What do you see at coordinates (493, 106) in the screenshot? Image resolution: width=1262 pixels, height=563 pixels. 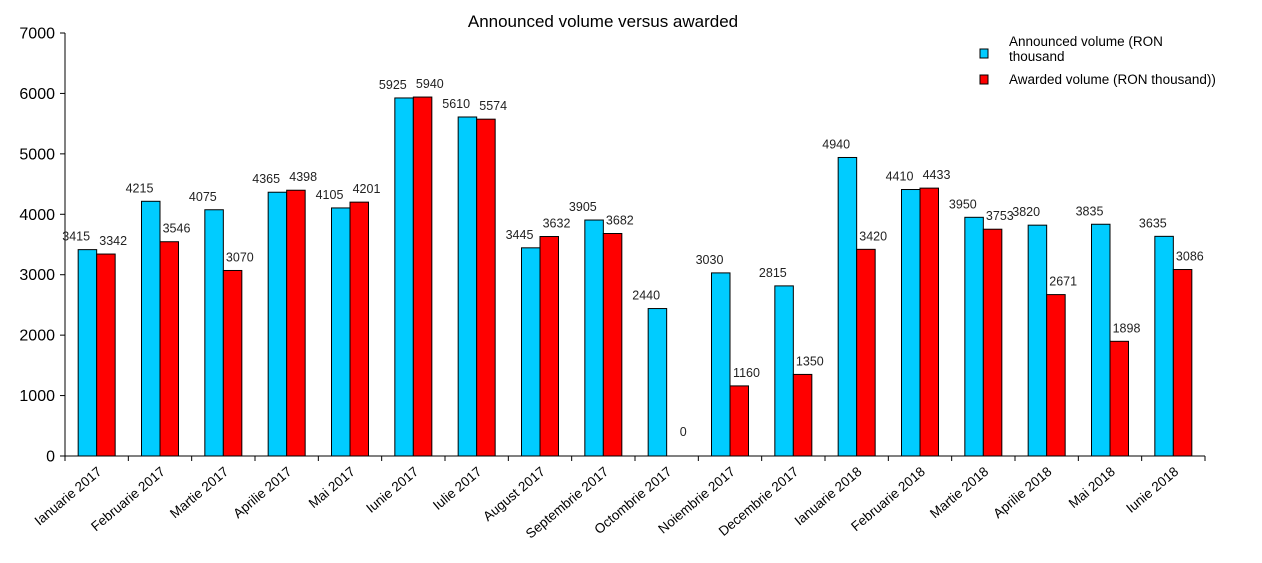 I see `data-label-awarded: 5574` at bounding box center [493, 106].